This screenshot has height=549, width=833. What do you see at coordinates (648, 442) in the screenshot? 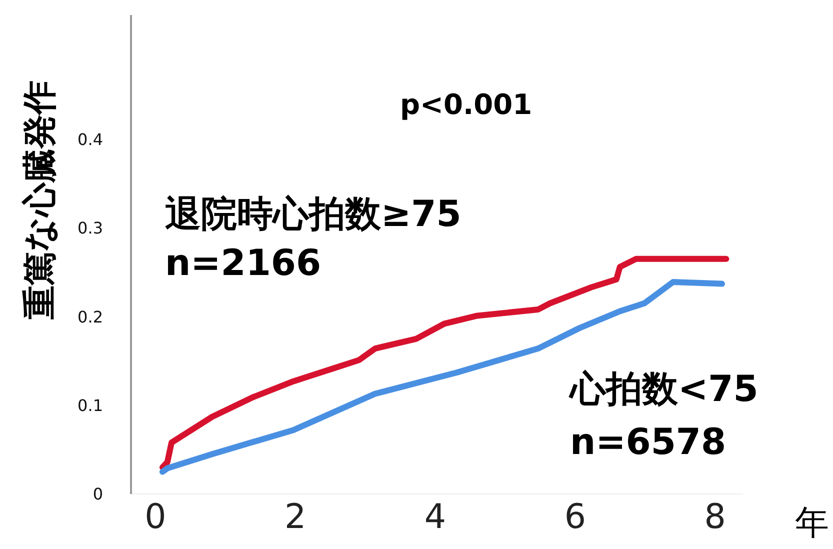
I see `annotation: n=6578` at bounding box center [648, 442].